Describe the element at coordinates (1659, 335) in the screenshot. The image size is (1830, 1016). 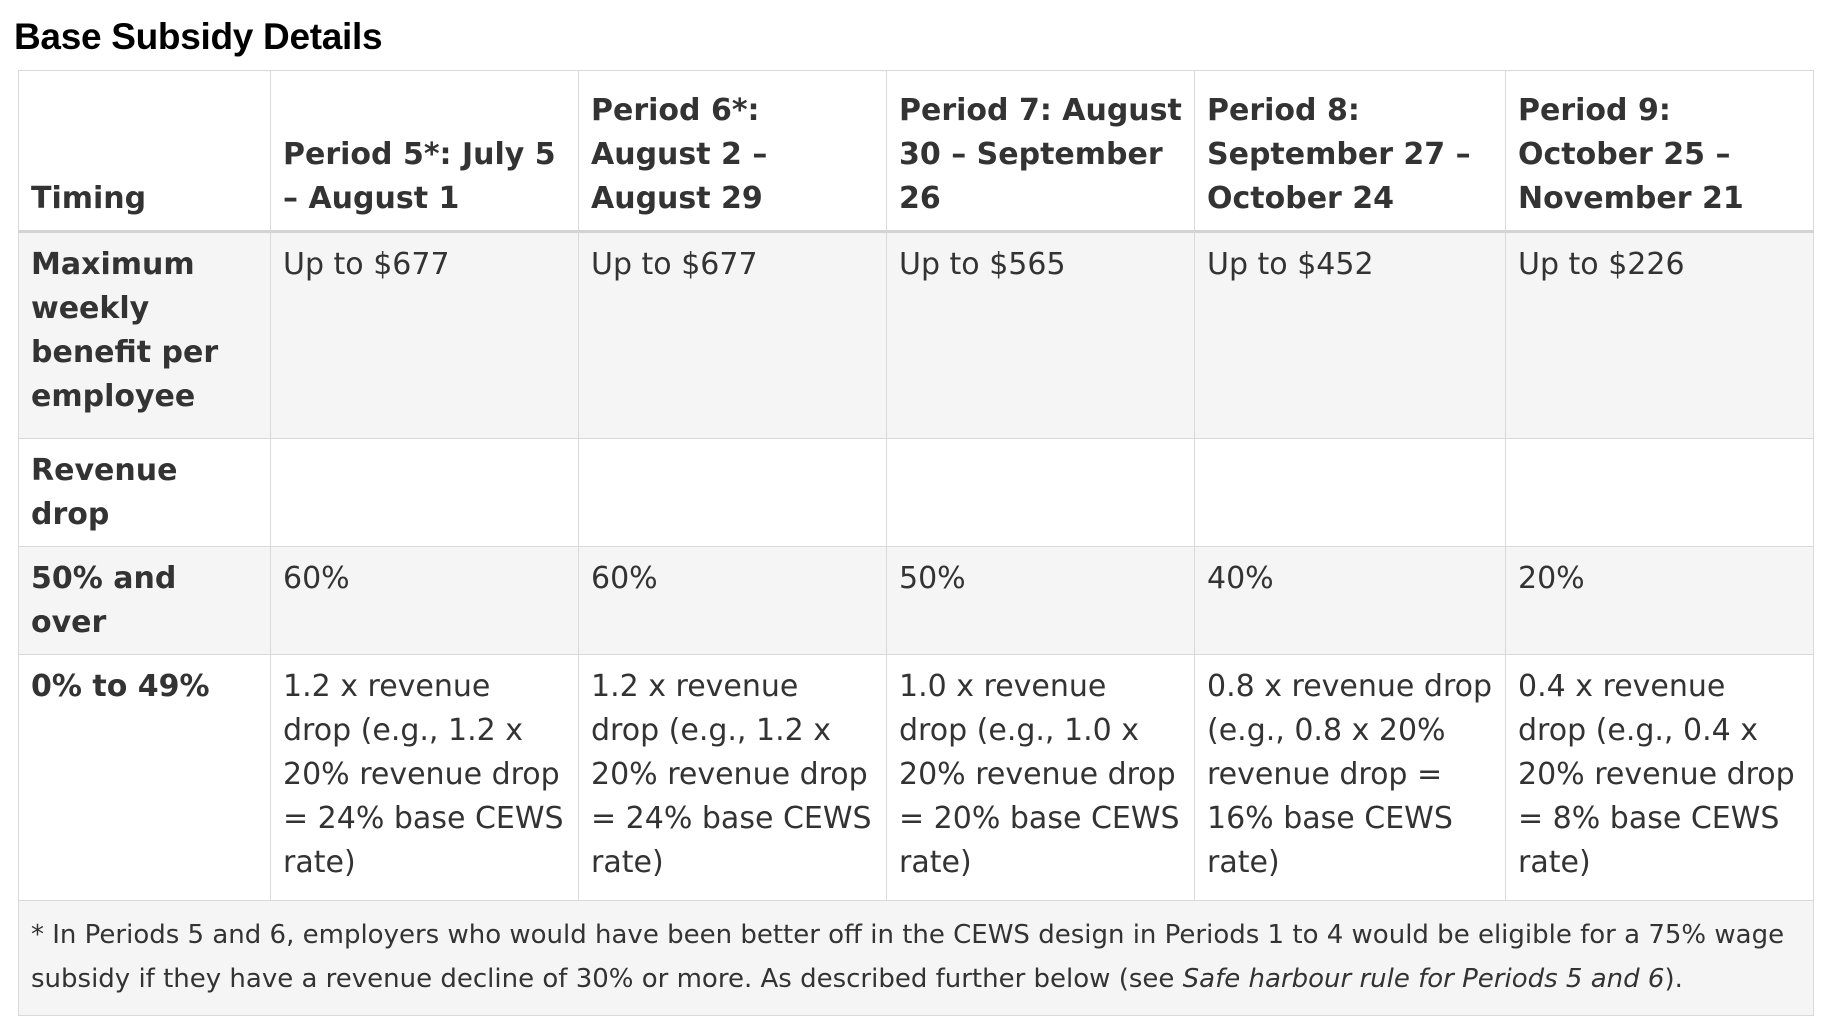
I see `table-cell: Up to $226` at that location.